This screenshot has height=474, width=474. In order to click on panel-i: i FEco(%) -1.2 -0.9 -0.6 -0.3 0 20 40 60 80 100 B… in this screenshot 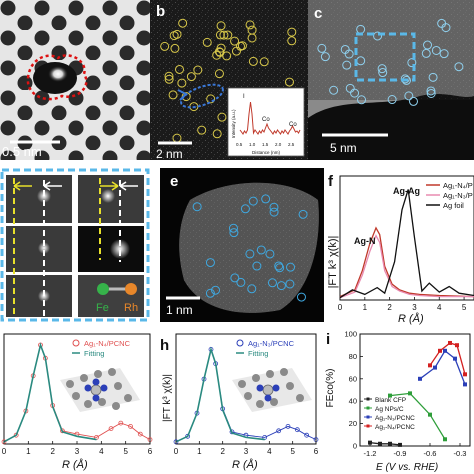, I will do `click(398, 401)`.